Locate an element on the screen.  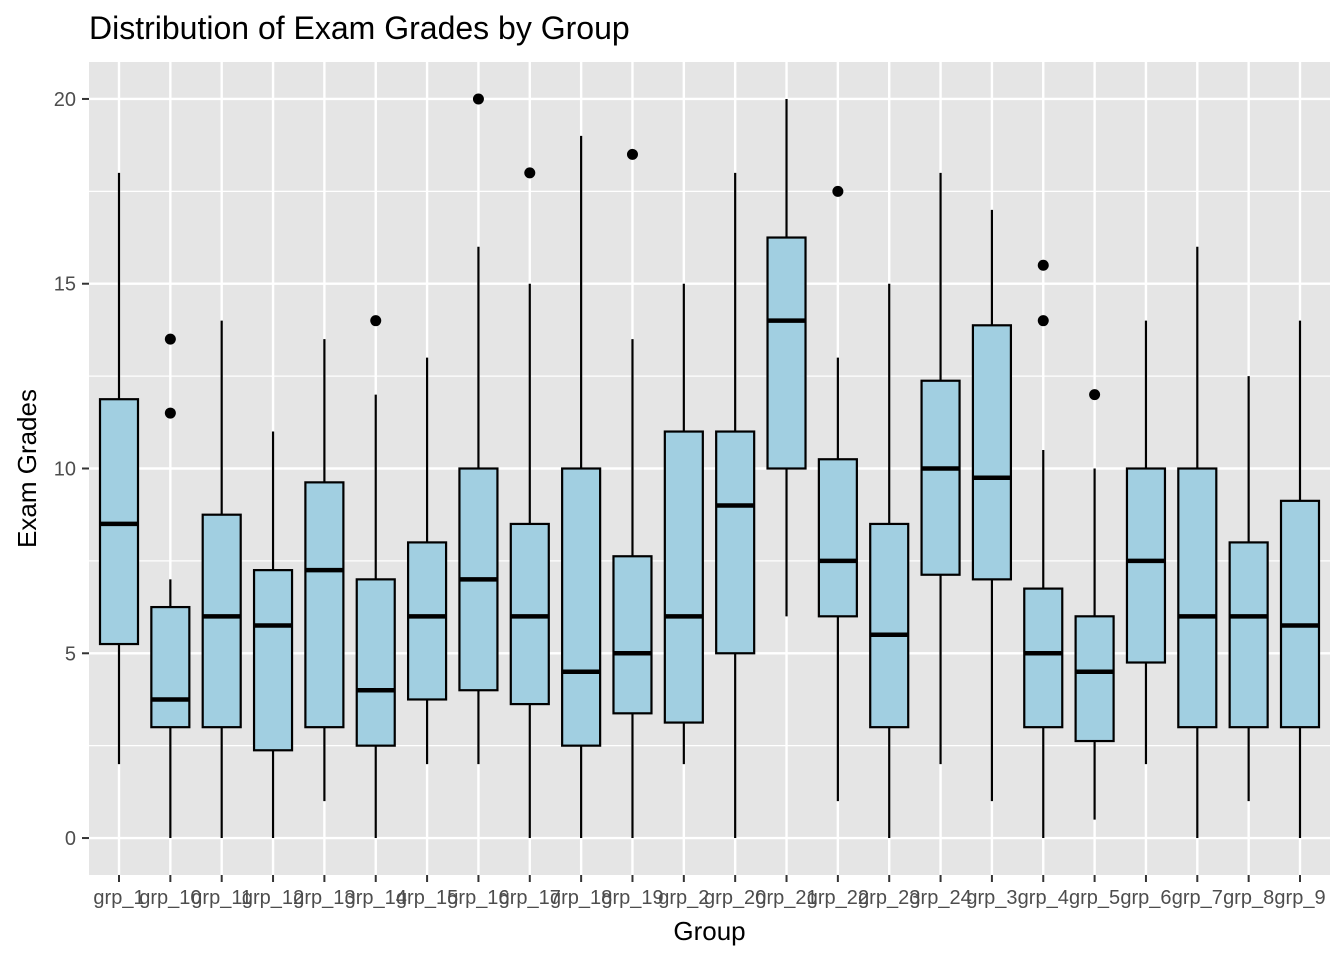
x-axis-title: Group is located at coordinates (709, 931).